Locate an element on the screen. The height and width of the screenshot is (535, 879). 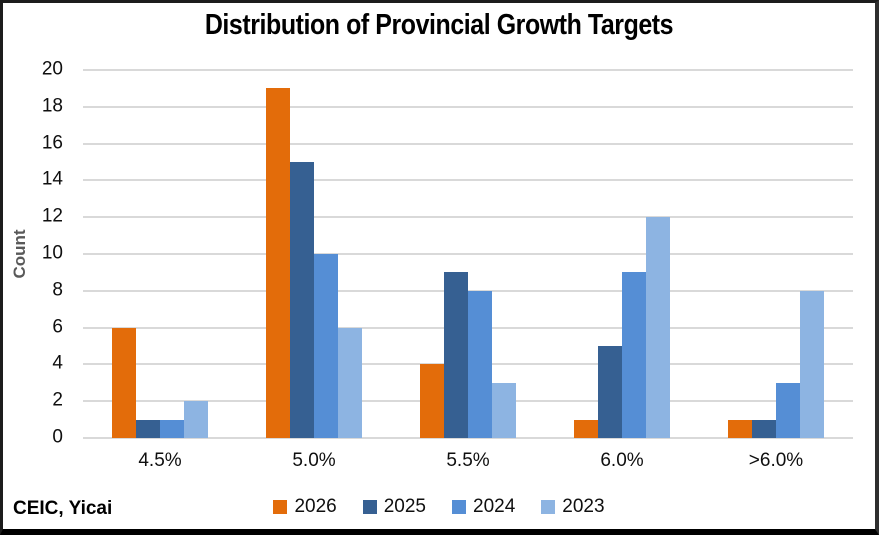
x-axis-label: 6.0% is located at coordinates (622, 460).